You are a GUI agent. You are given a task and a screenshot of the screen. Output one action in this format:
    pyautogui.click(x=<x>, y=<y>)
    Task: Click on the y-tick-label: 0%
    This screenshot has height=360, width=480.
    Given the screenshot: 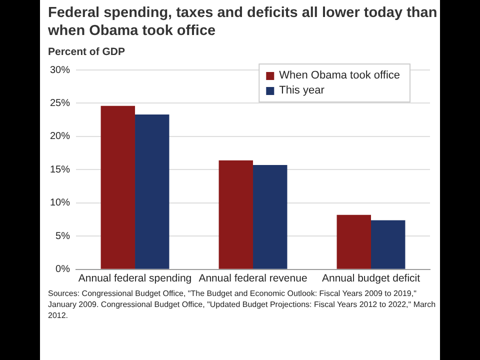 What is the action you would take?
    pyautogui.click(x=63, y=270)
    